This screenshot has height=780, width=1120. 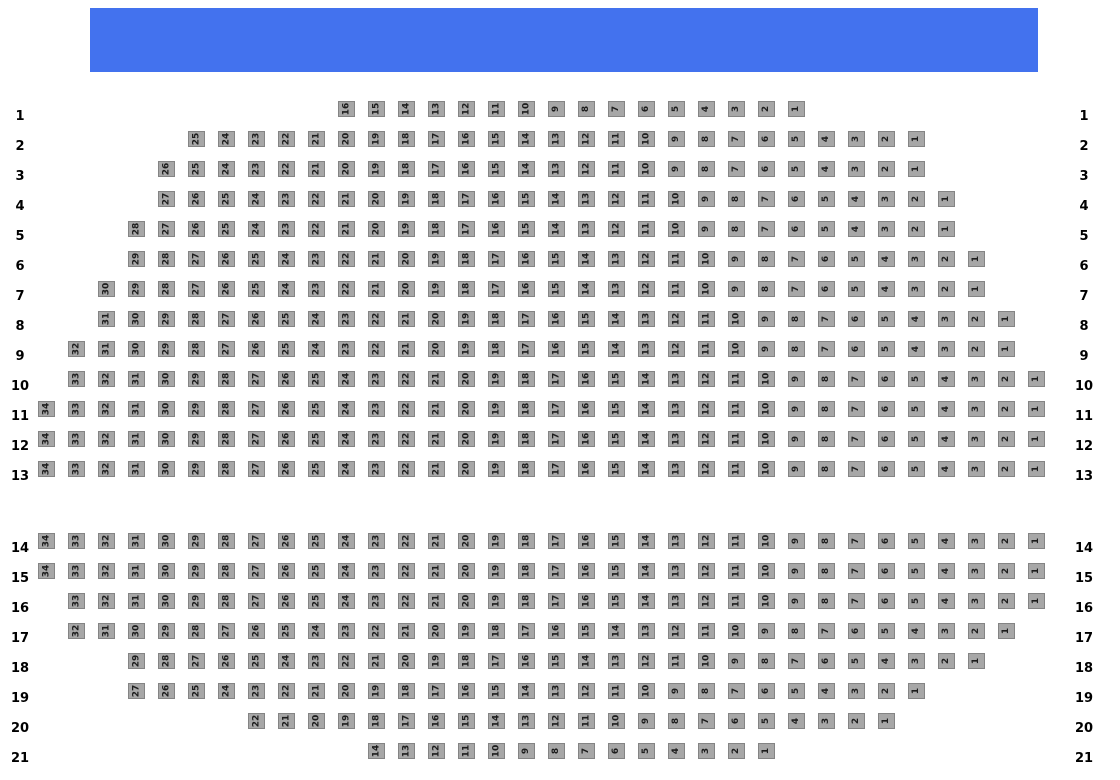 I want to click on seat: 29, so click(x=136, y=259).